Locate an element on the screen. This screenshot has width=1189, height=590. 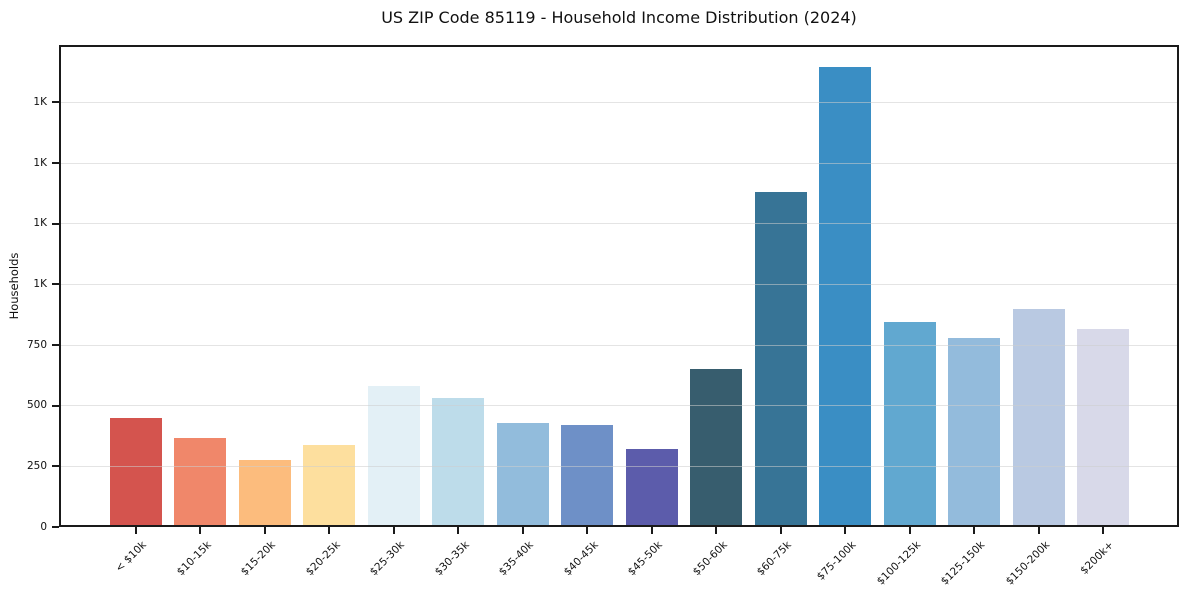
y-tick-label: 500 is located at coordinates (36, 405).